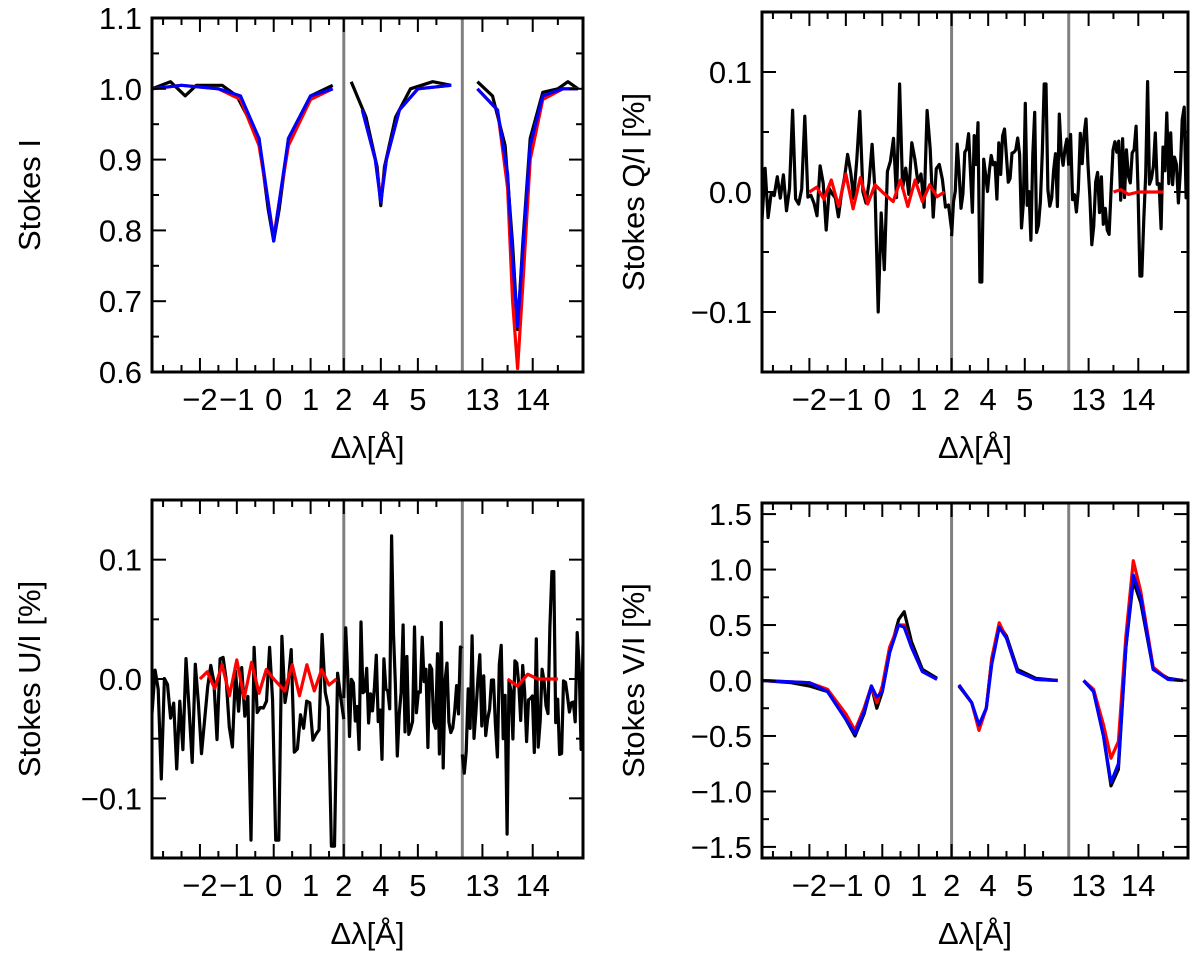 This screenshot has width=1200, height=975. Describe the element at coordinates (120, 372) in the screenshot. I see `y-tick-label: 0.6` at that location.